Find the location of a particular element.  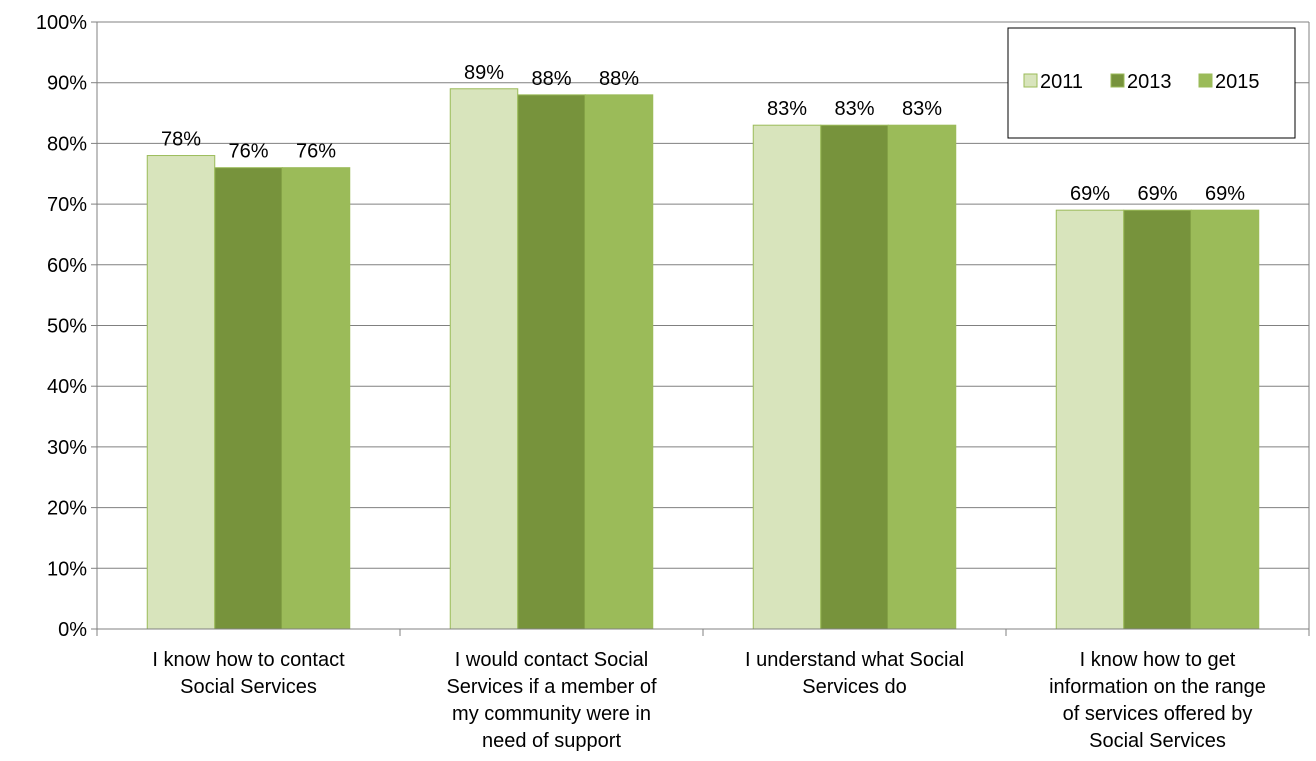

category-label: I know how to contact is located at coordinates (248, 660).